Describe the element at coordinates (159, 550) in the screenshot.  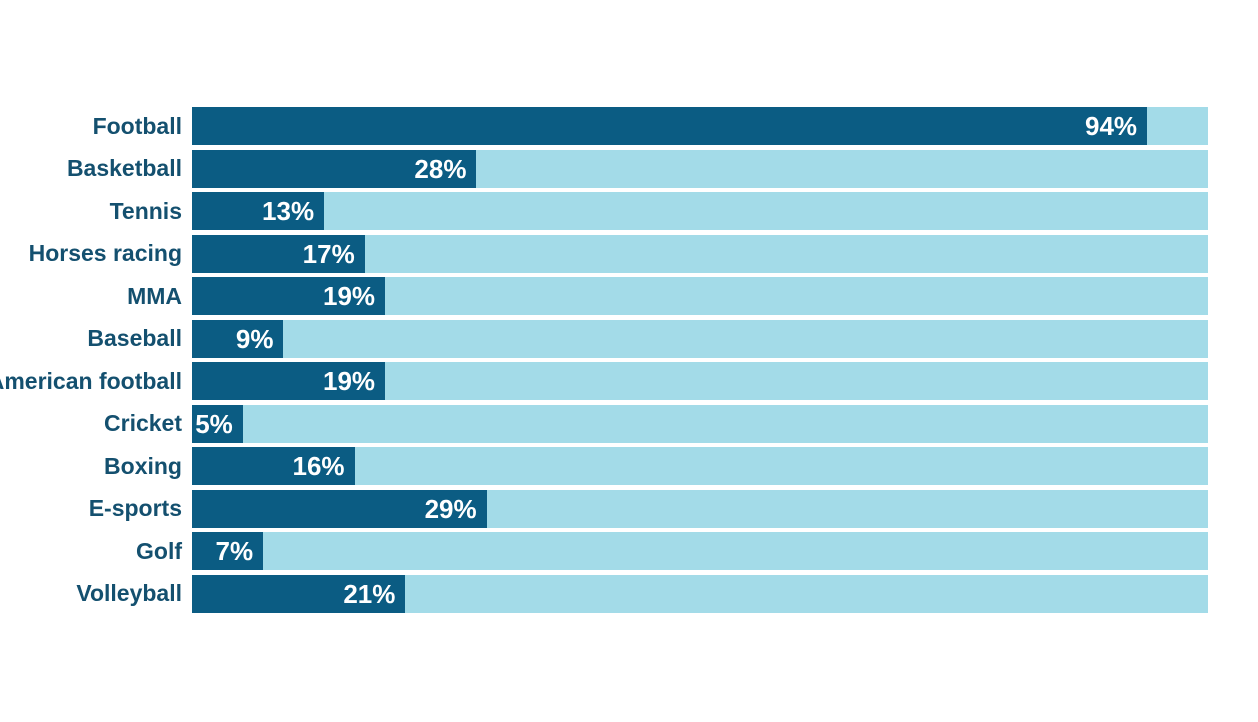
I see `category-label: Golf` at that location.